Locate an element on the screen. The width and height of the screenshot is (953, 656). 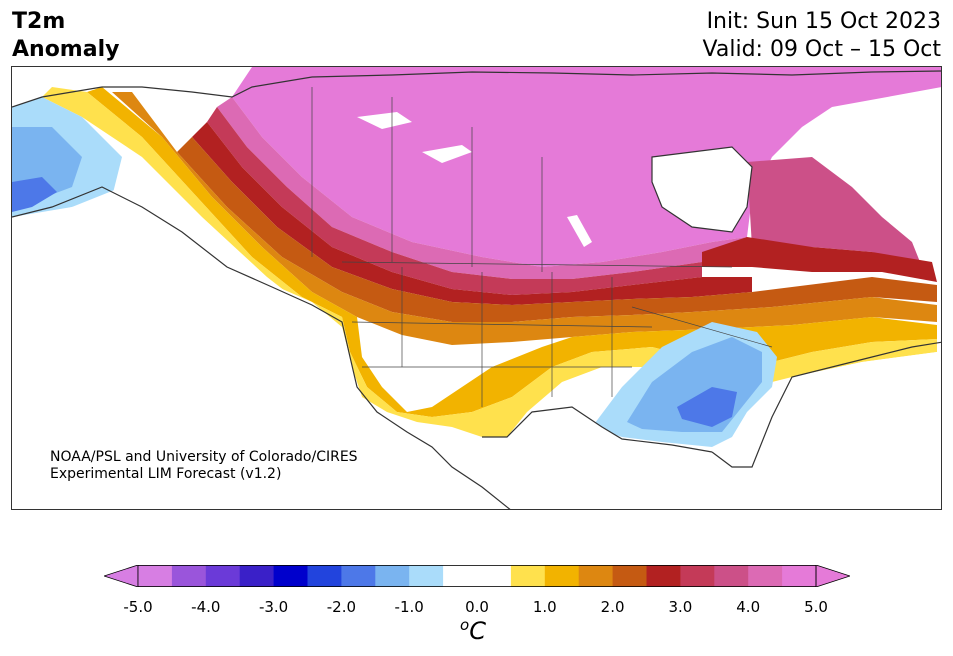
gulf-of-mexico-area is located at coordinates (572, 458).